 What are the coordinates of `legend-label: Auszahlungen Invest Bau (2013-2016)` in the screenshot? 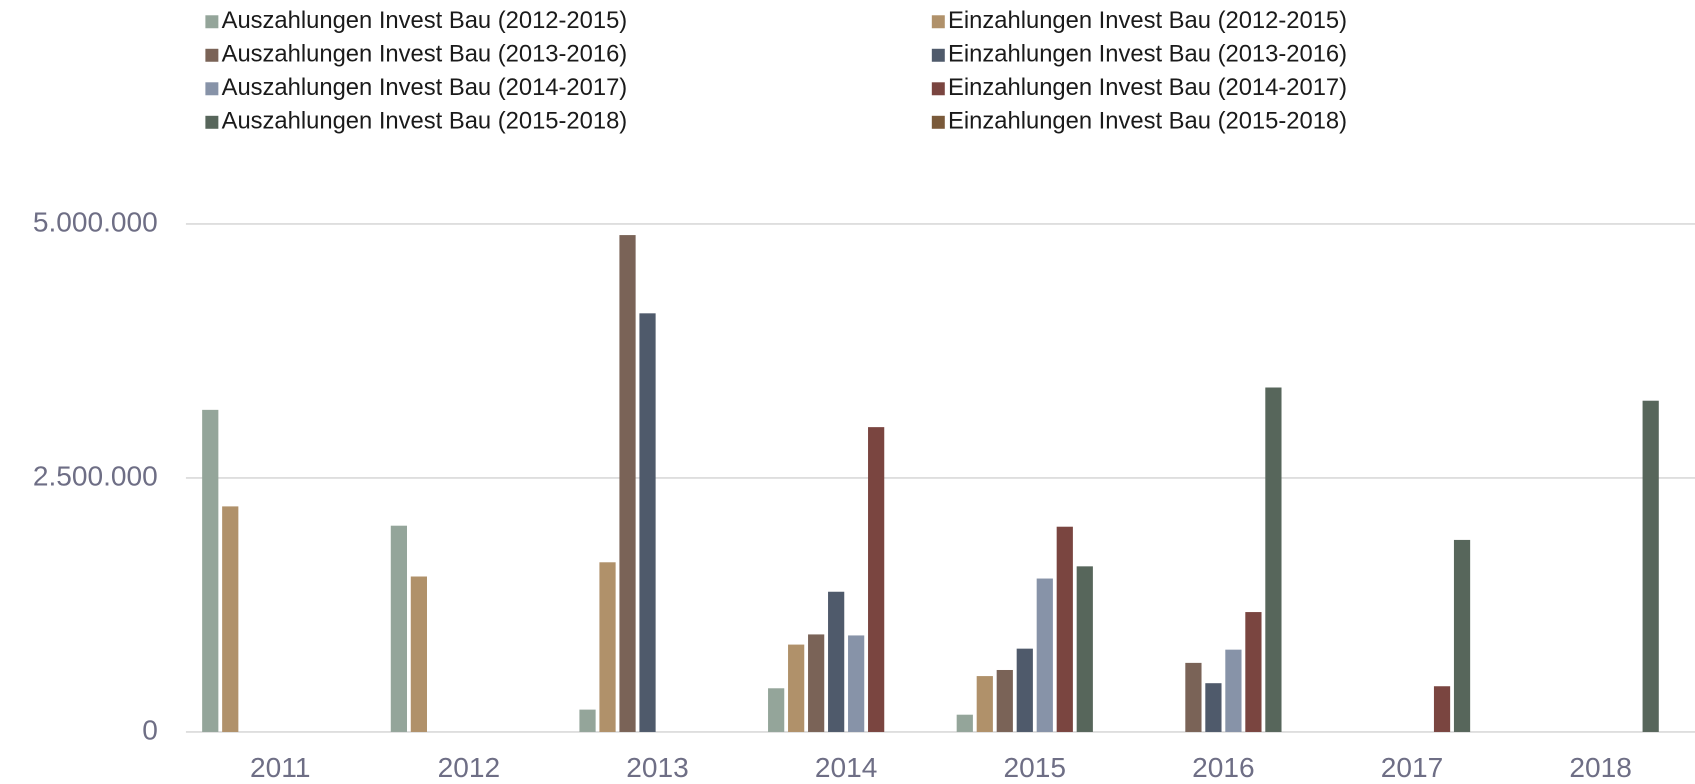 It's located at (425, 54).